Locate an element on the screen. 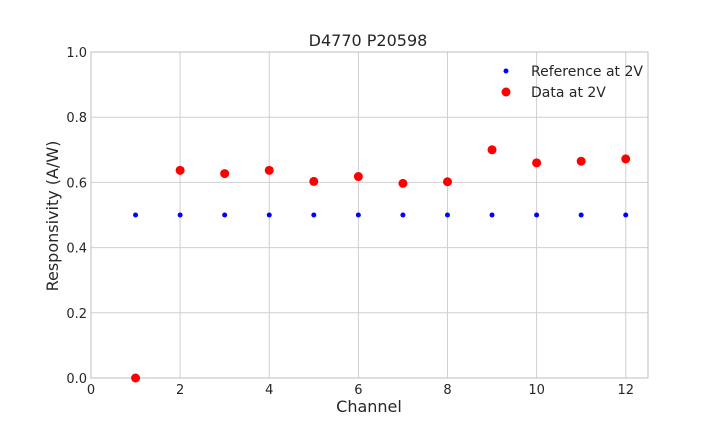 The width and height of the screenshot is (720, 432). legend-label-reference: Reference at 2V is located at coordinates (587, 72).